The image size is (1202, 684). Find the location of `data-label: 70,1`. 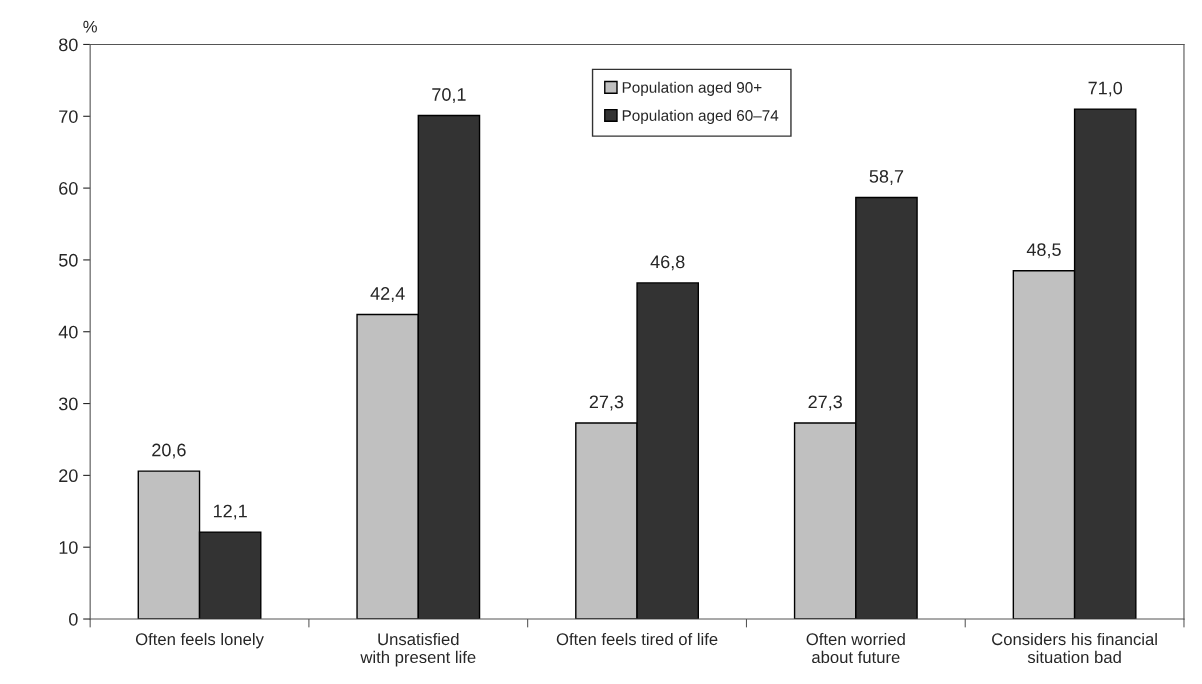

data-label: 70,1 is located at coordinates (449, 96).